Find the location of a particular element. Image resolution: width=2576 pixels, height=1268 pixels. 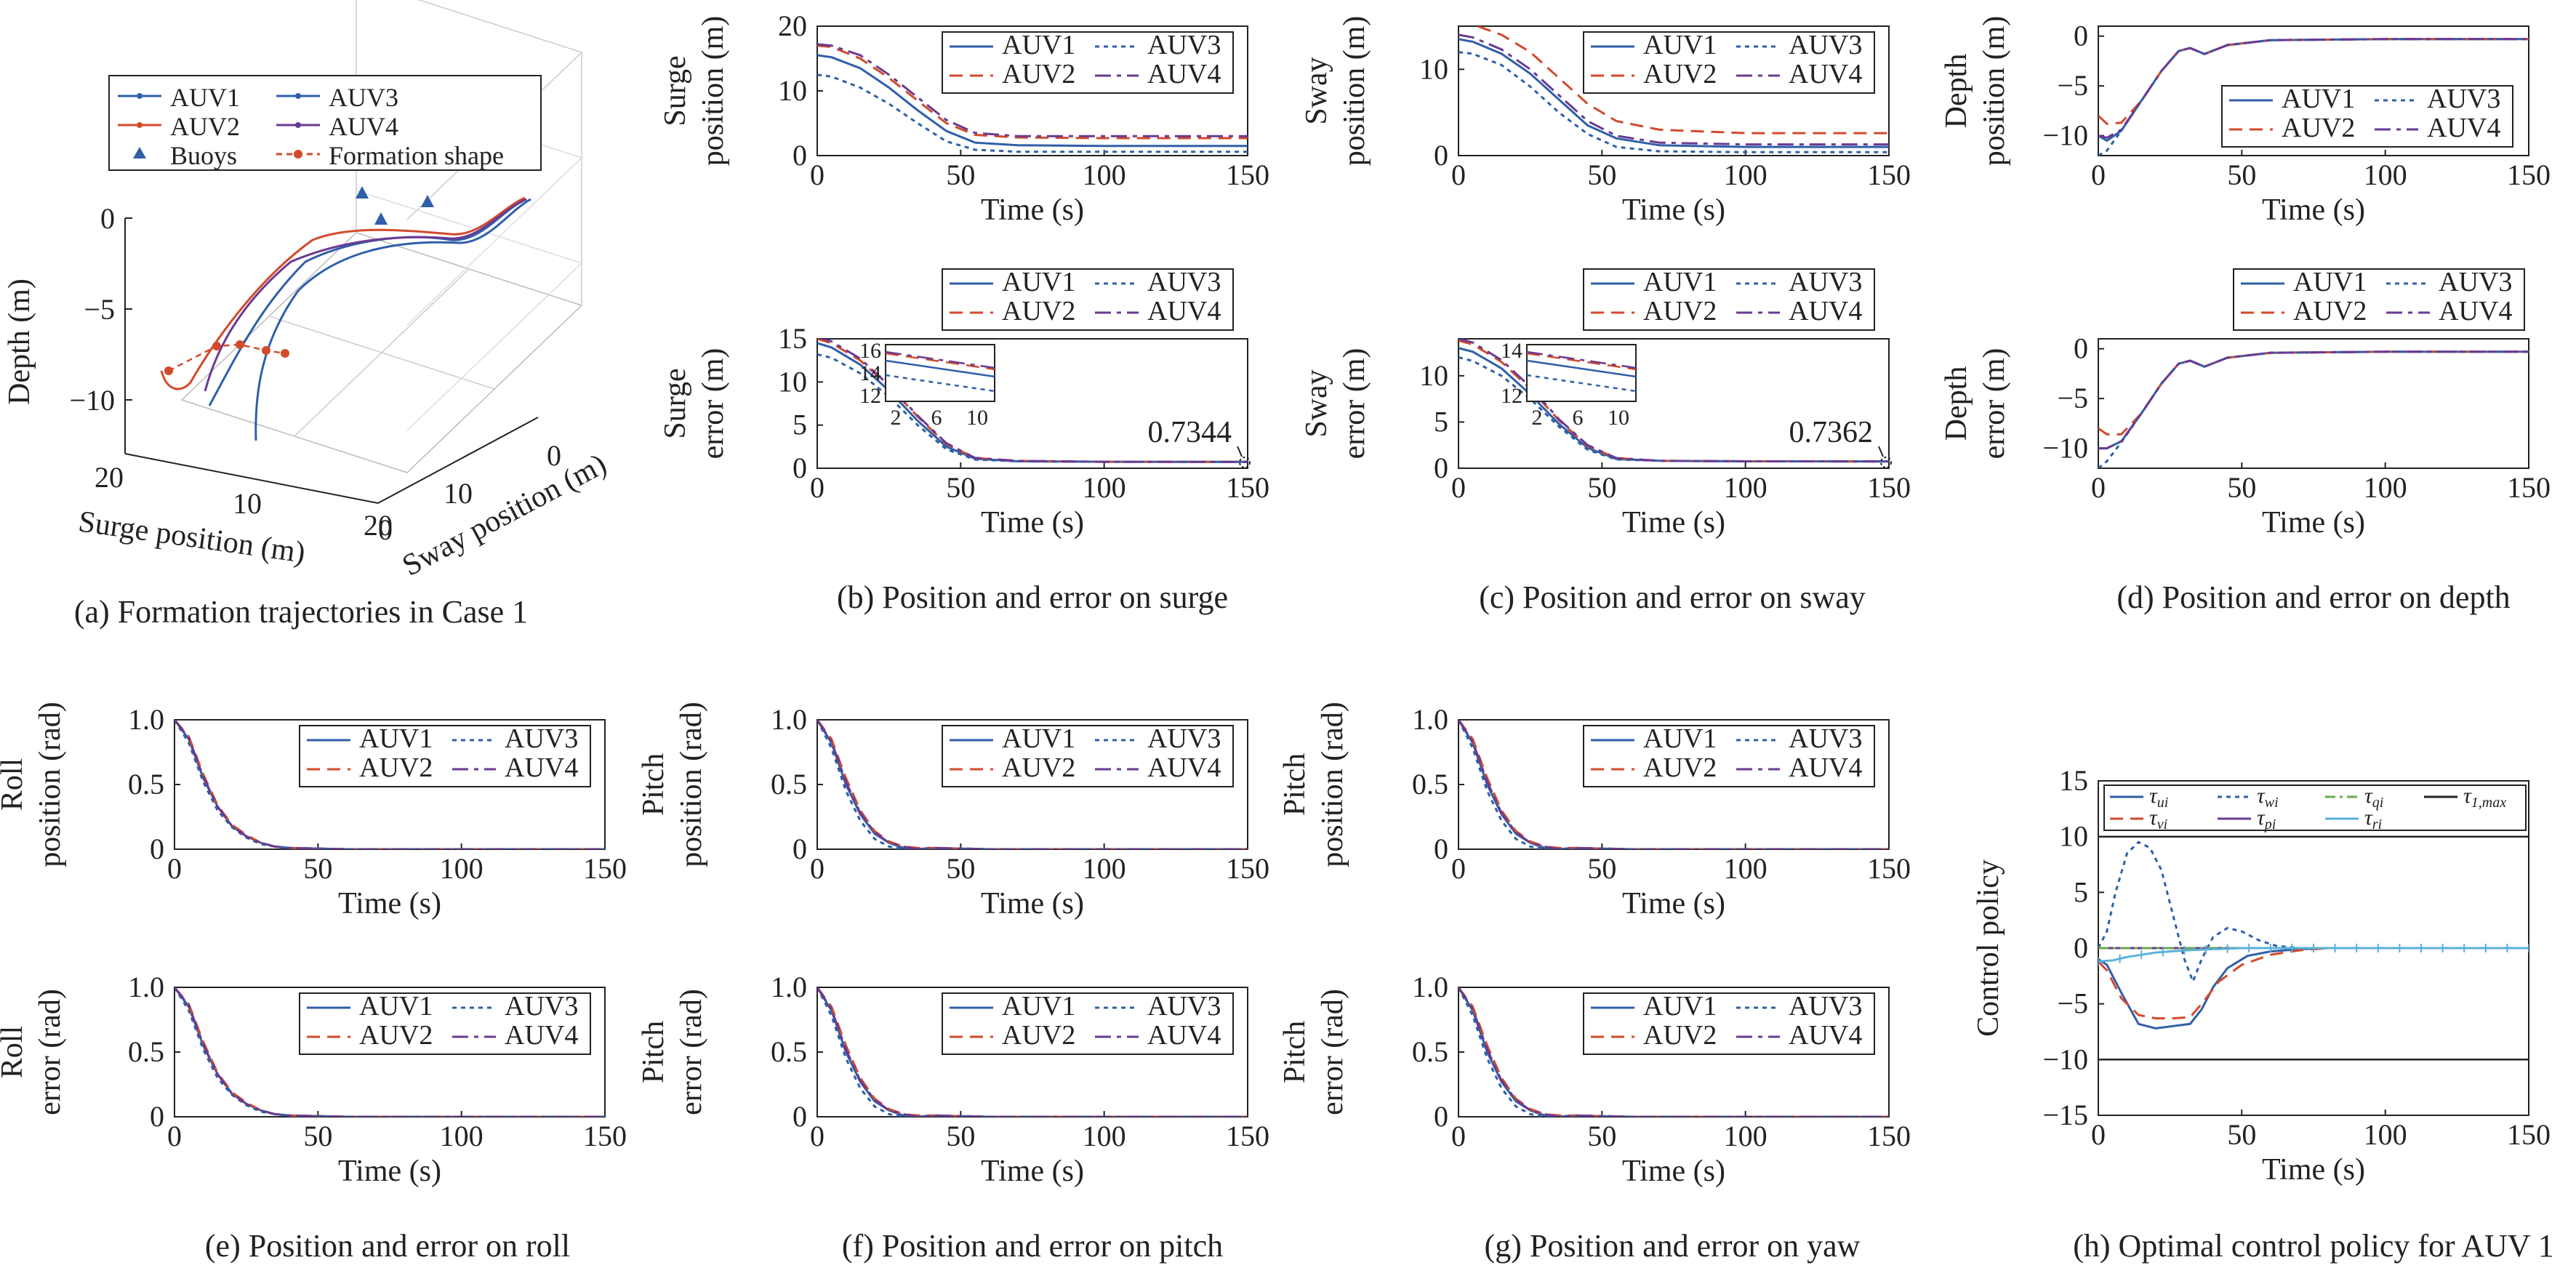

y-tick-label: 0.5 is located at coordinates (789, 784).